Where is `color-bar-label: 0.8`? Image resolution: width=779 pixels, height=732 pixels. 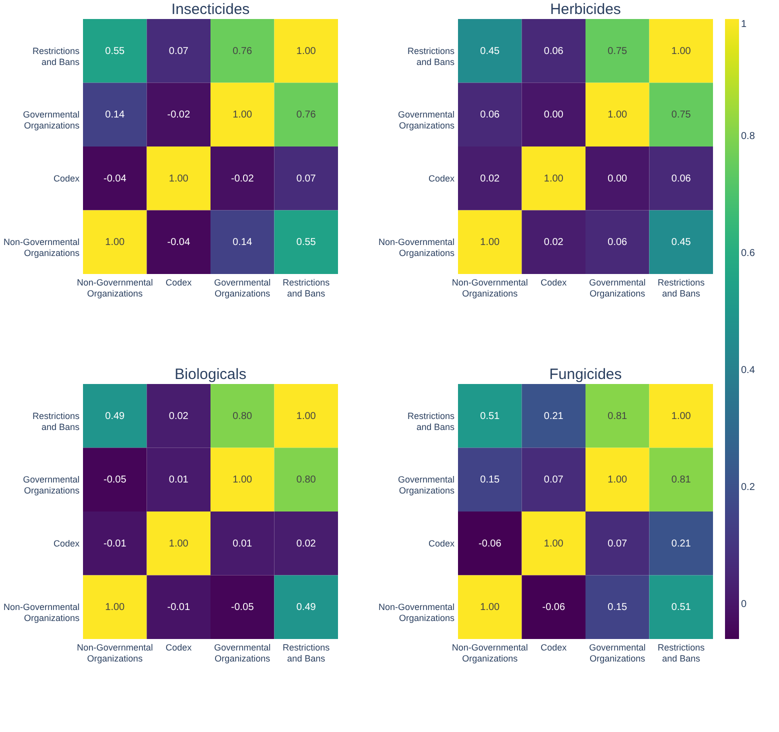 color-bar-label: 0.8 is located at coordinates (748, 136).